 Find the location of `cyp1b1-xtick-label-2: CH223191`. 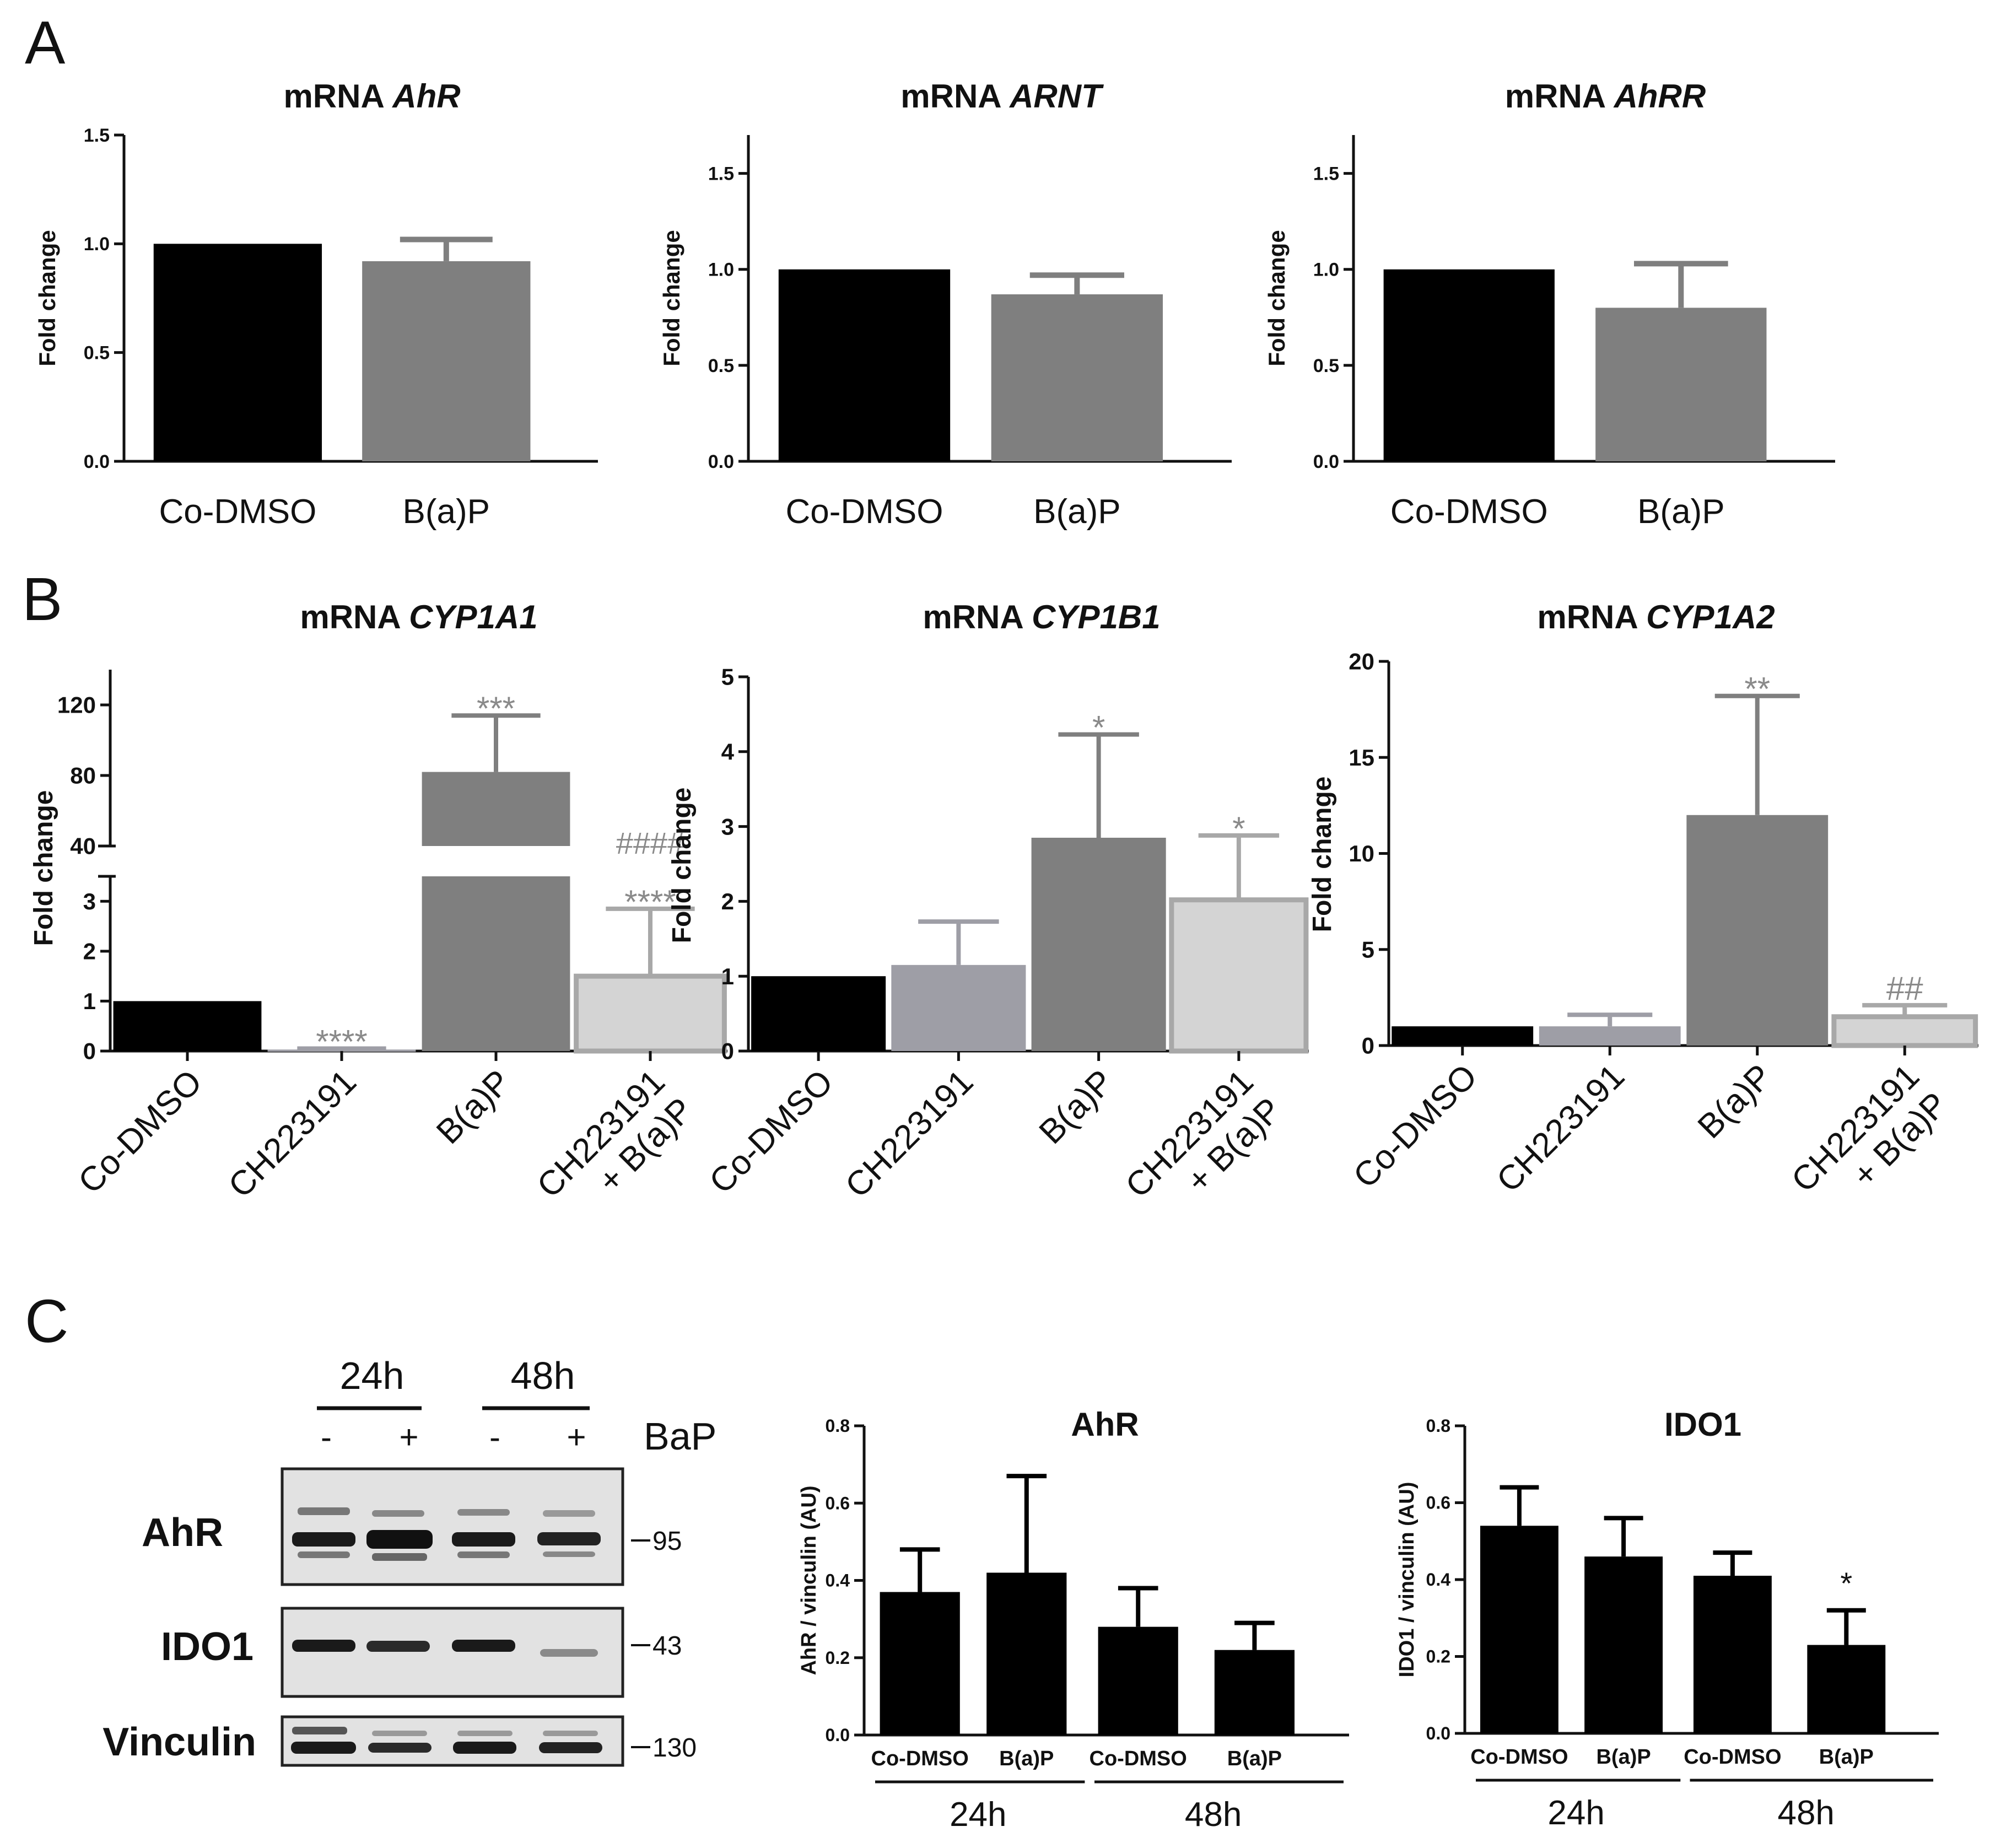

cyp1b1-xtick-label-2: CH223191 is located at coordinates (909, 1134).